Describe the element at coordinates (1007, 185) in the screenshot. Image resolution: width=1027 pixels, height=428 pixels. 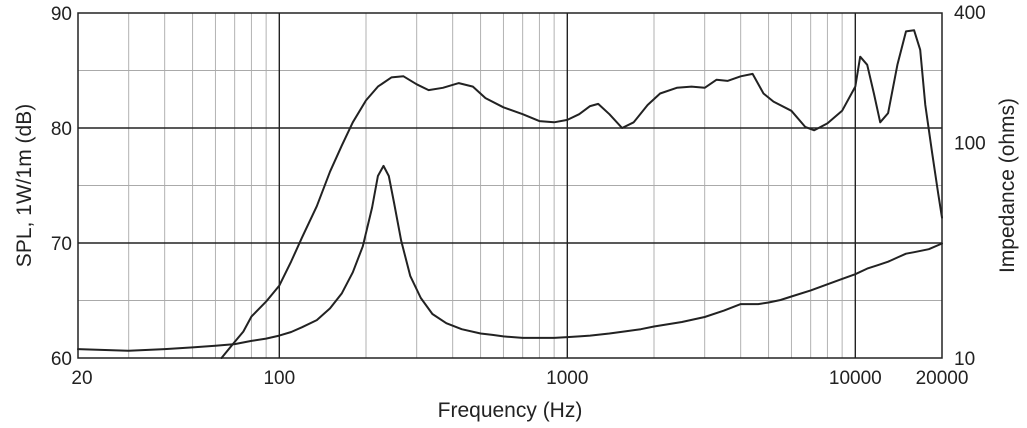
I see `y-right-axis-label: Impedance (ohms)` at that location.